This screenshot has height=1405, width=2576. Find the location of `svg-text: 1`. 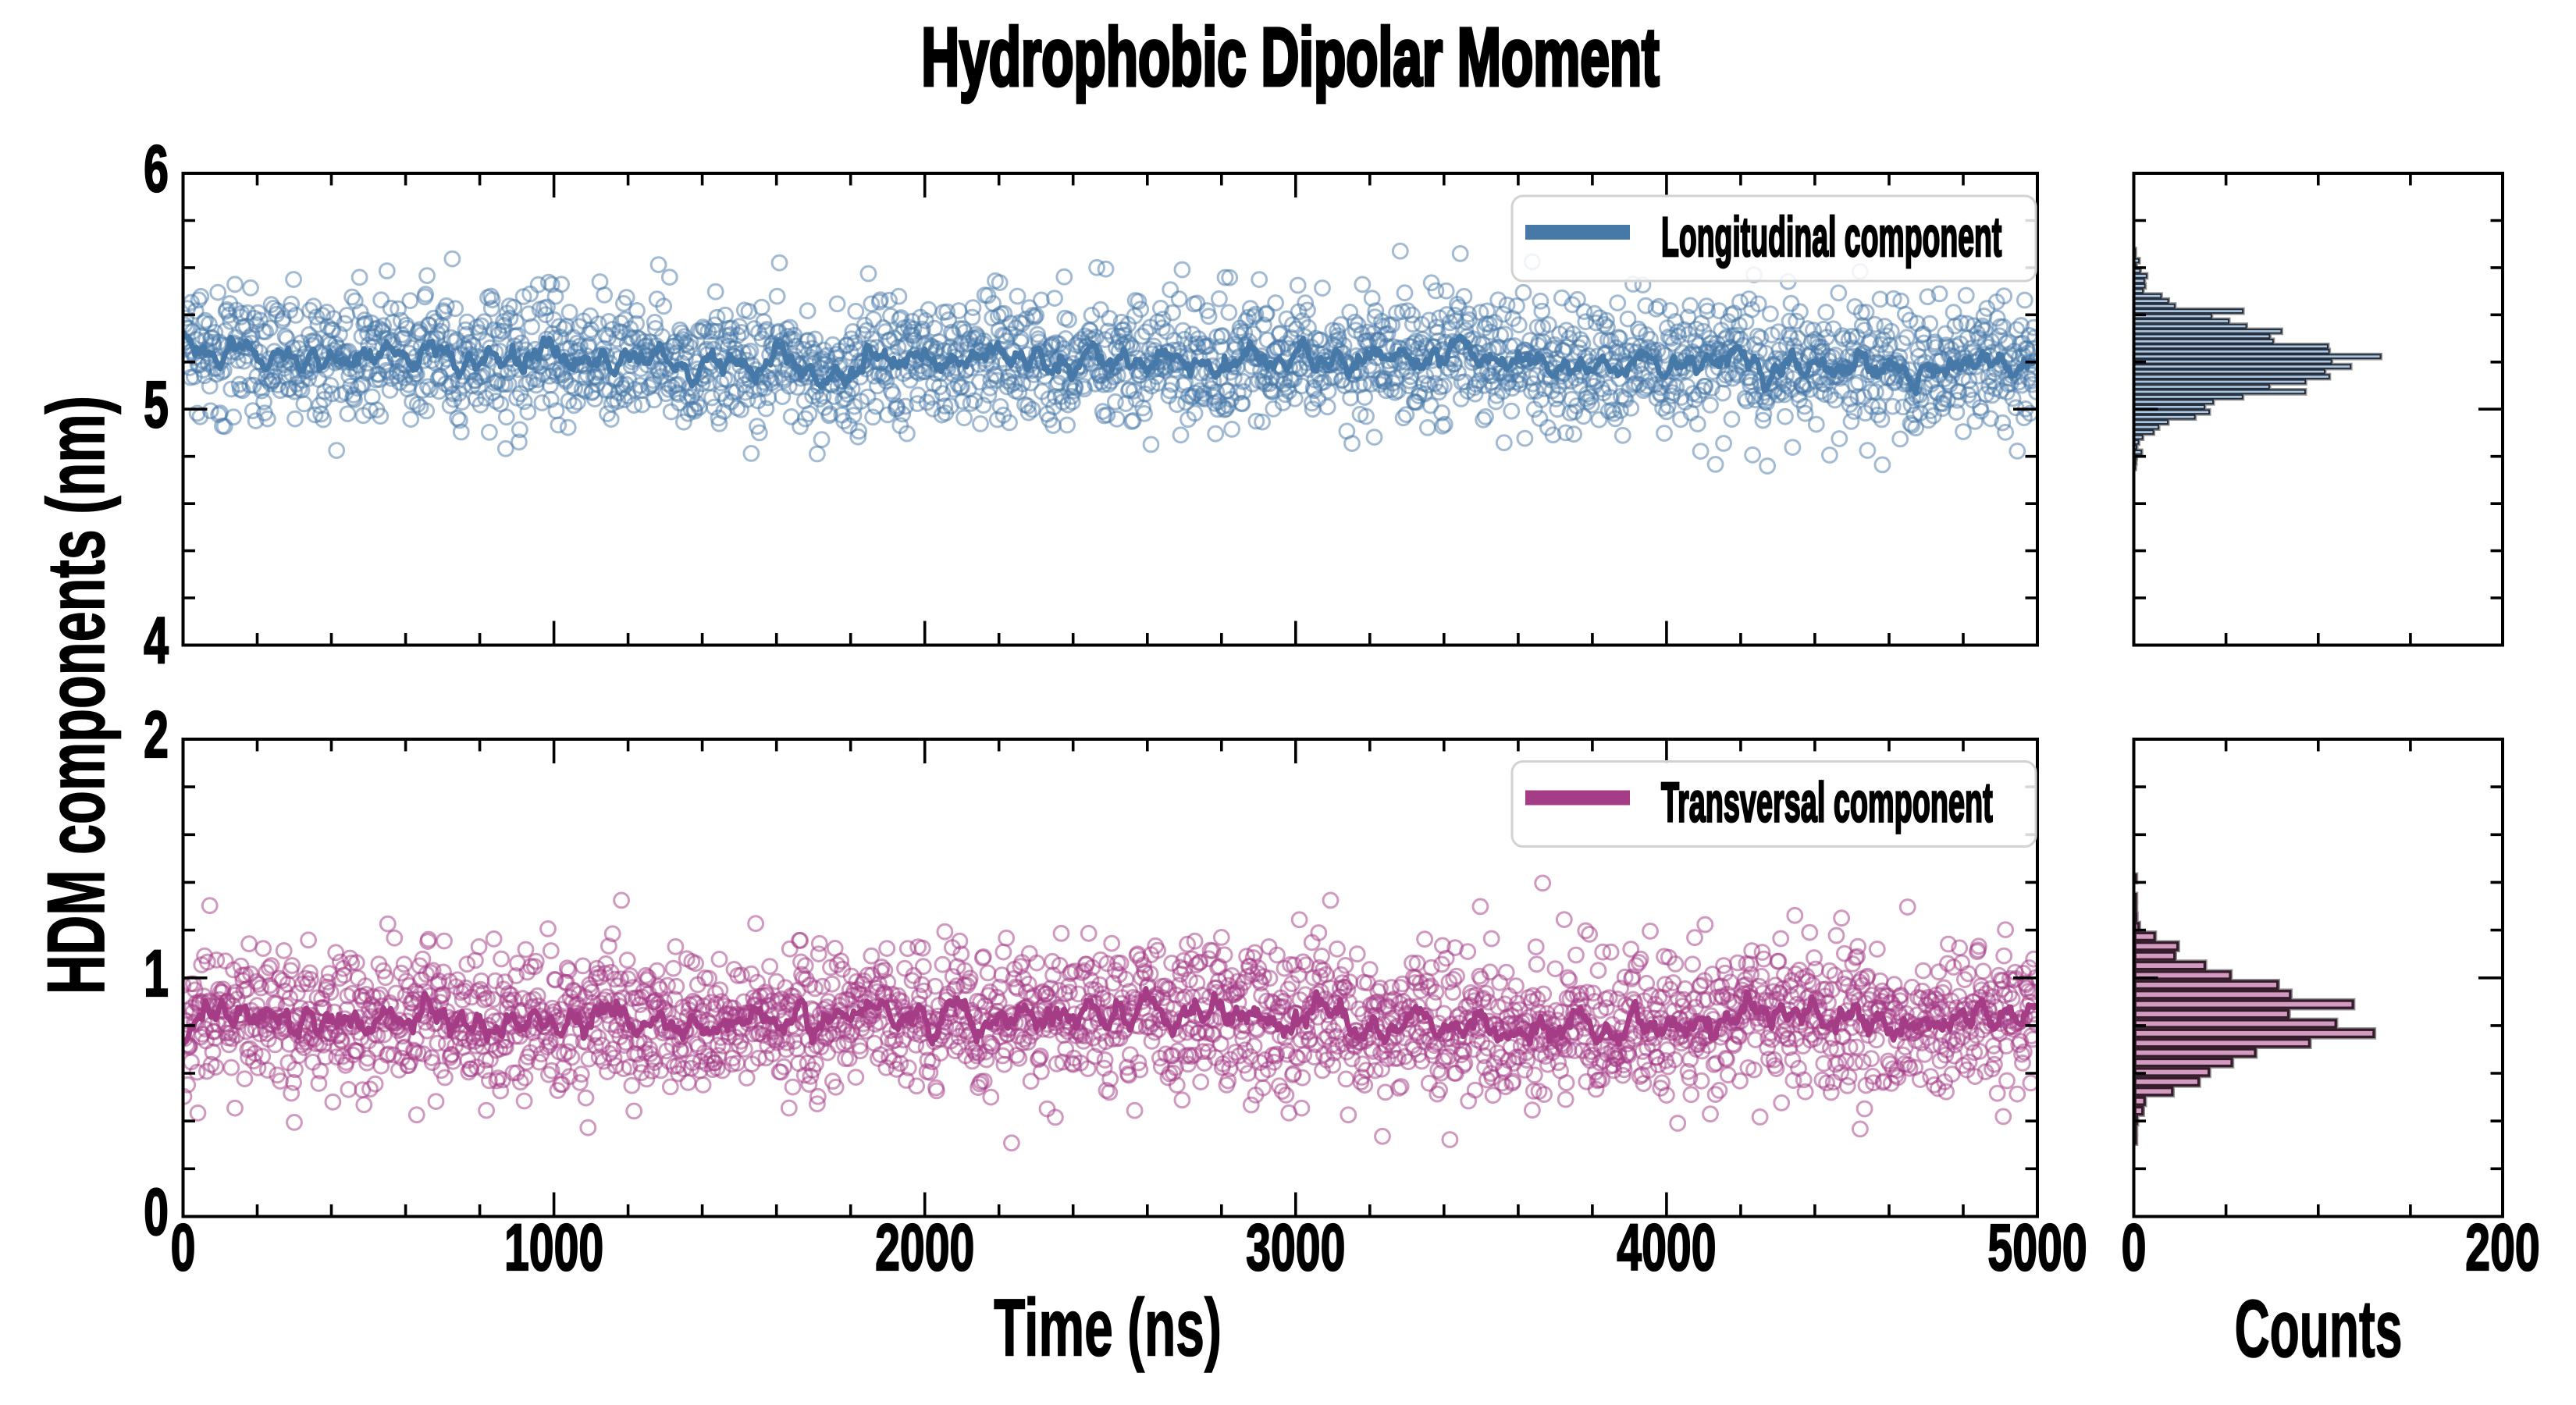

svg-text: 1 is located at coordinates (156, 974).